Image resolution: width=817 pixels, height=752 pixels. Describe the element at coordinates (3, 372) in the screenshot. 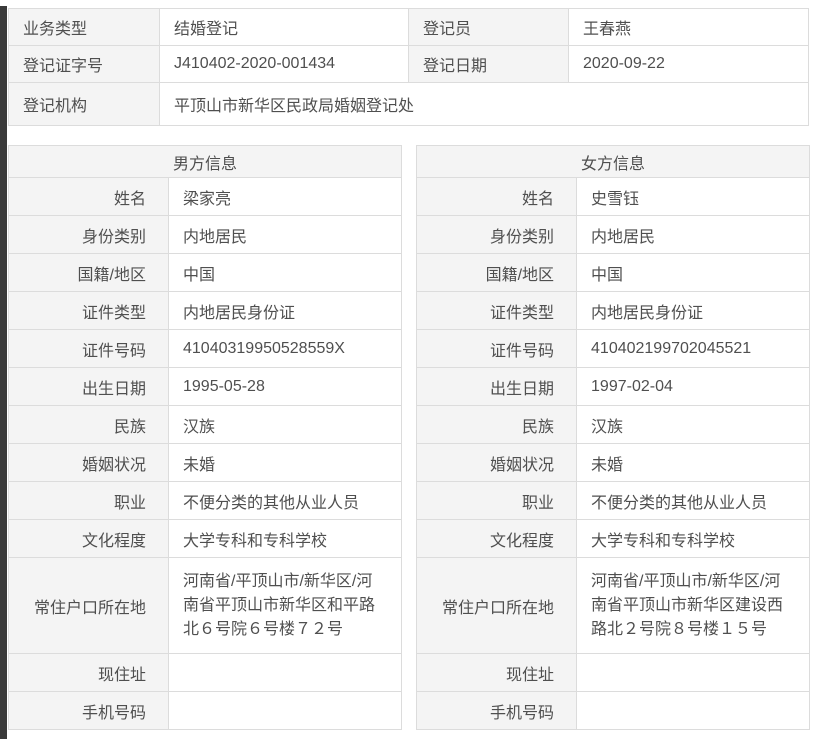

I see `left-edge-strip` at that location.